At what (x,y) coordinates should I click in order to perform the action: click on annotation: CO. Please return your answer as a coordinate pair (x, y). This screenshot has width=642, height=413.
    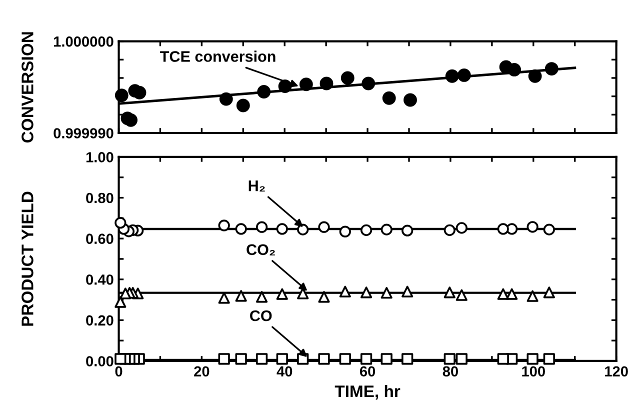
    Looking at the image, I should click on (261, 316).